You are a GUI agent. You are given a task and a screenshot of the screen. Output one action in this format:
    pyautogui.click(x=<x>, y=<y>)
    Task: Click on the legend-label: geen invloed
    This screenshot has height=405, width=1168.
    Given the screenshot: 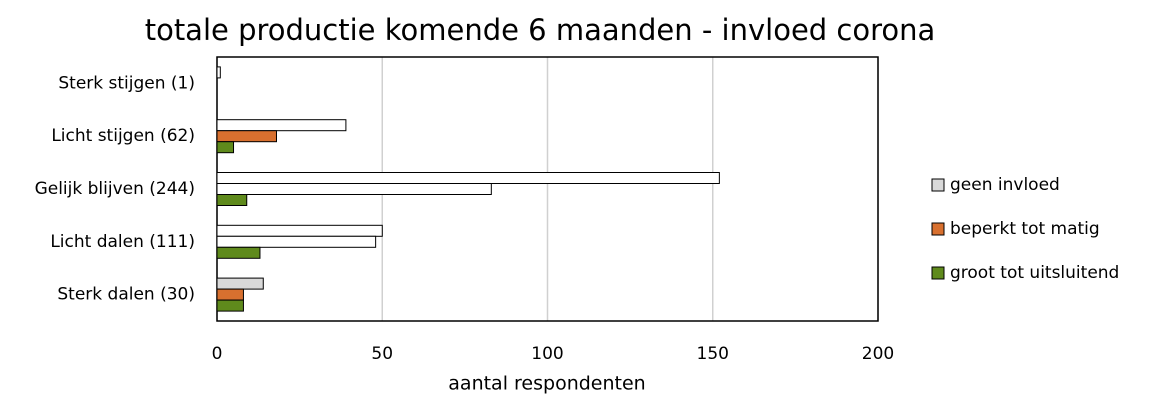 What is the action you would take?
    pyautogui.click(x=1005, y=185)
    